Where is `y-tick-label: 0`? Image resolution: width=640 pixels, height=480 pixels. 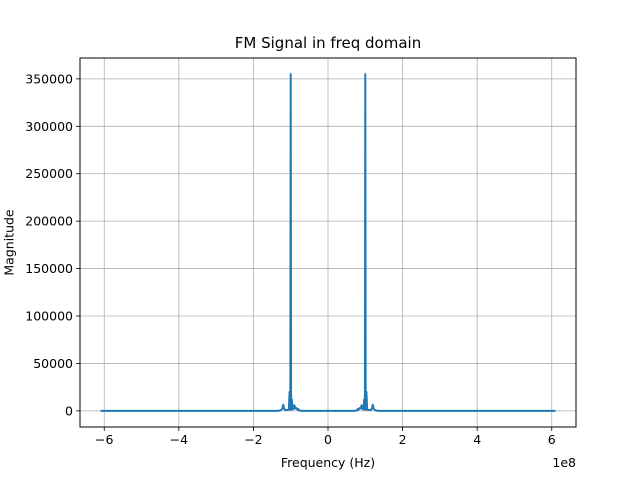
y-tick-label: 0 is located at coordinates (69, 410).